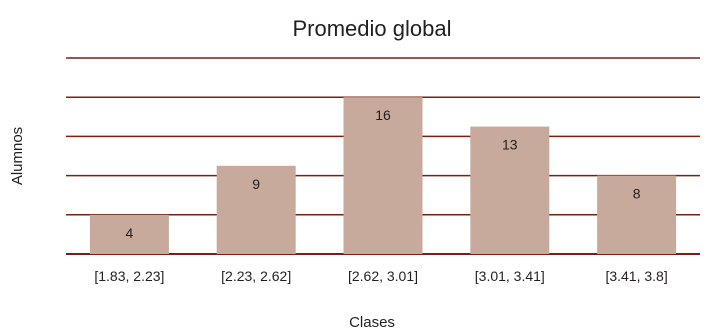 This screenshot has width=714, height=329. What do you see at coordinates (256, 276) in the screenshot?
I see `x-tick-label: [2.23, 2.62]` at bounding box center [256, 276].